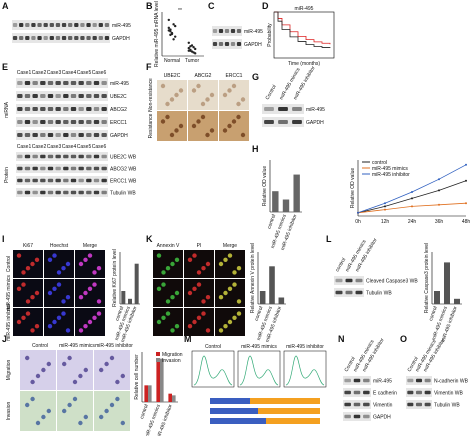 The width and height of the screenshot is (474, 436). Describe the element at coordinates (265, 401) in the screenshot. I see `stack-bar` at that location.